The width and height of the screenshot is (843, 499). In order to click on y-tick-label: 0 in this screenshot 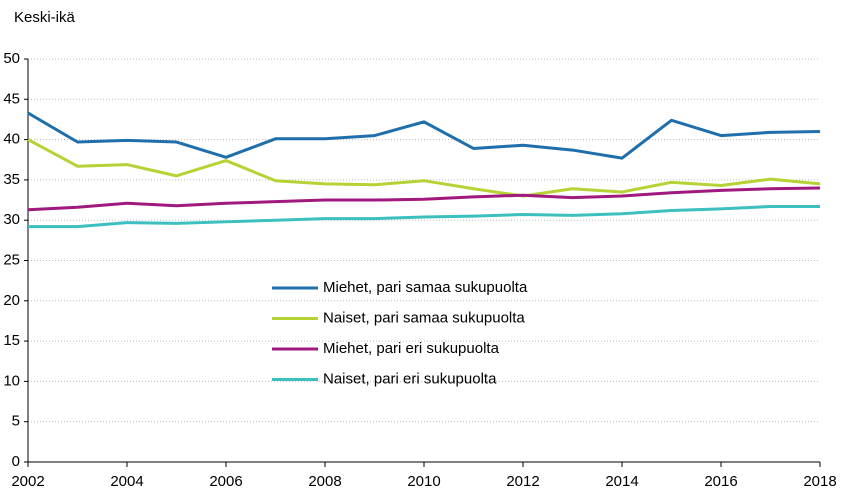, I will do `click(16, 461)`.